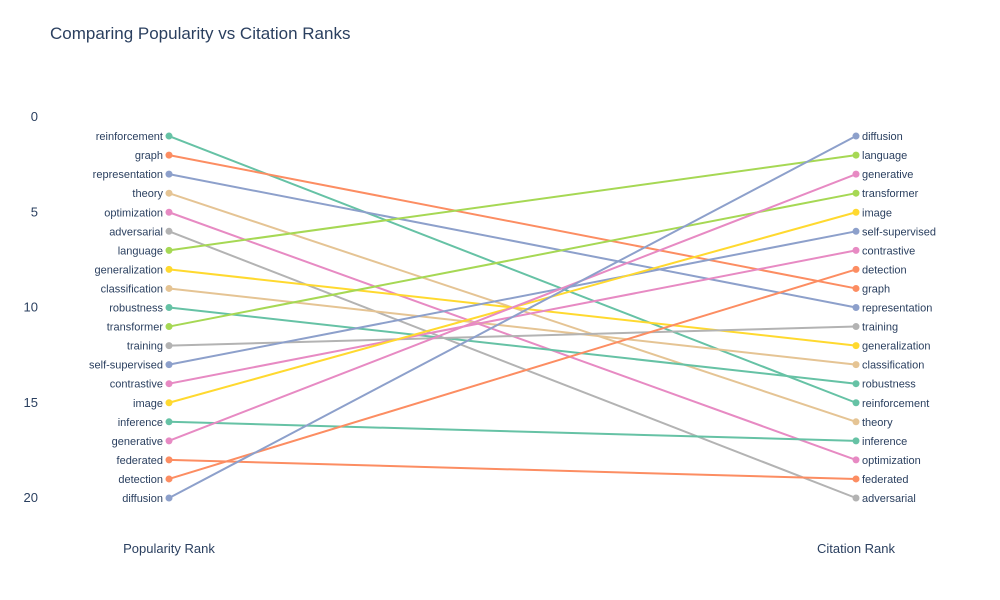 Image resolution: width=1000 pixels, height=600 pixels. I want to click on point-federated-citation, so click(856, 479).